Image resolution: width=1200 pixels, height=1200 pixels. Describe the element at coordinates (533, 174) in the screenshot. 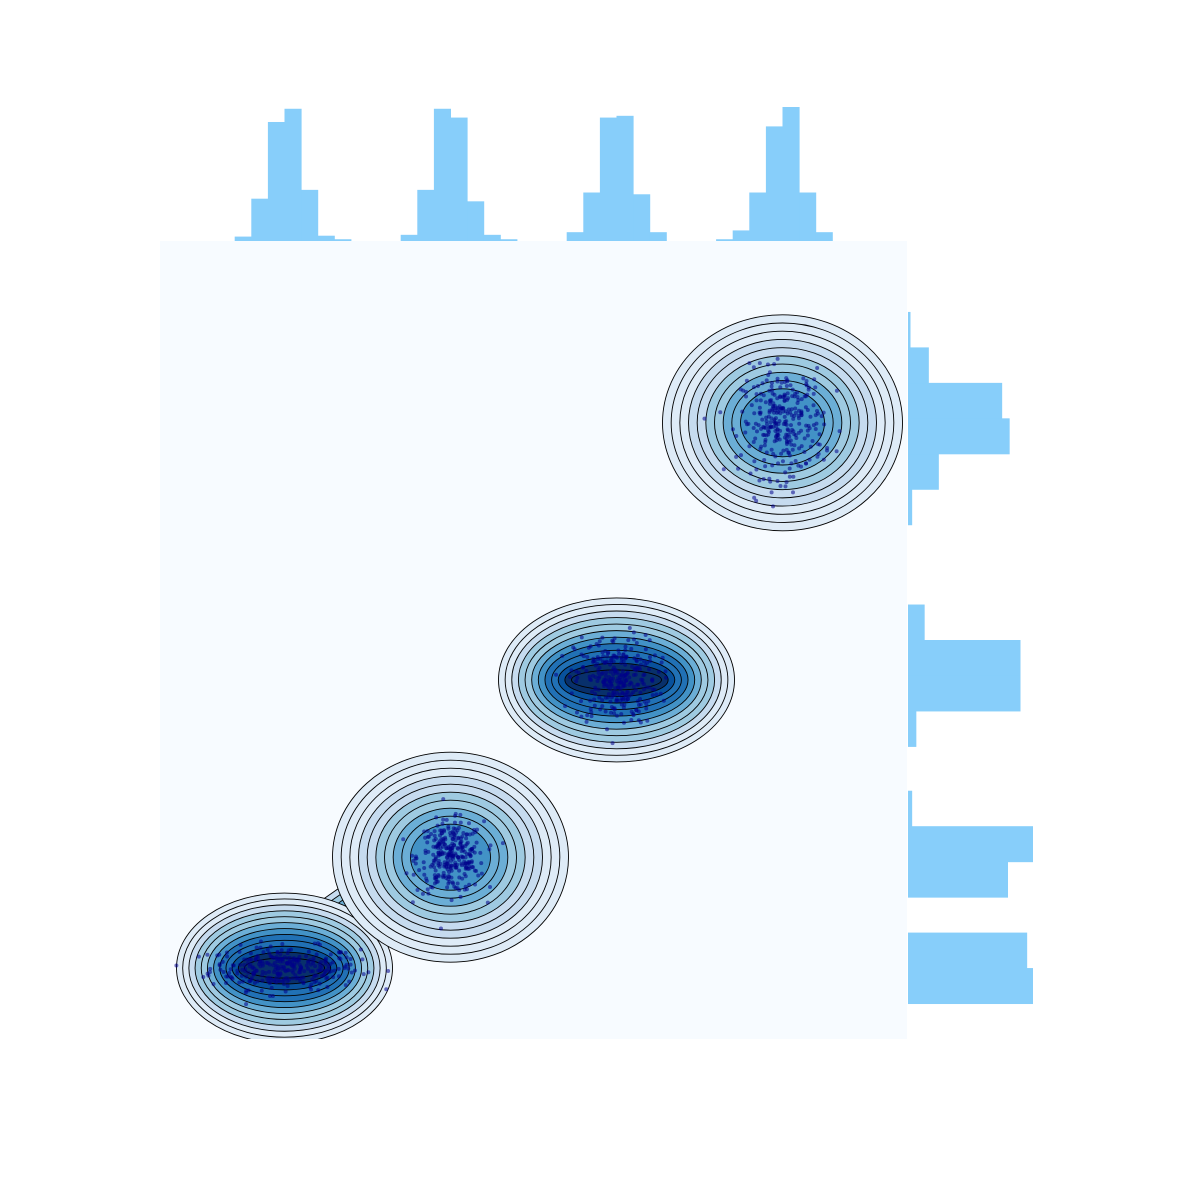

I see `x-marginal-histogram` at that location.